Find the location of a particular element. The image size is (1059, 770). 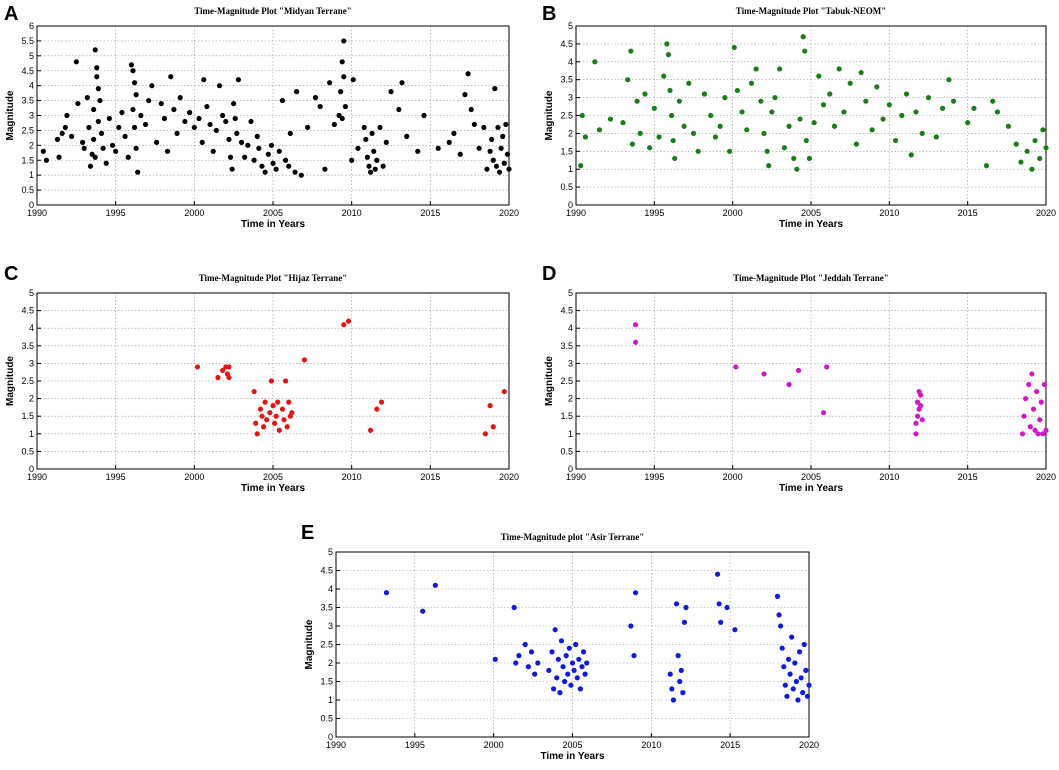

x-tick-label: 2010 is located at coordinates (651, 745).